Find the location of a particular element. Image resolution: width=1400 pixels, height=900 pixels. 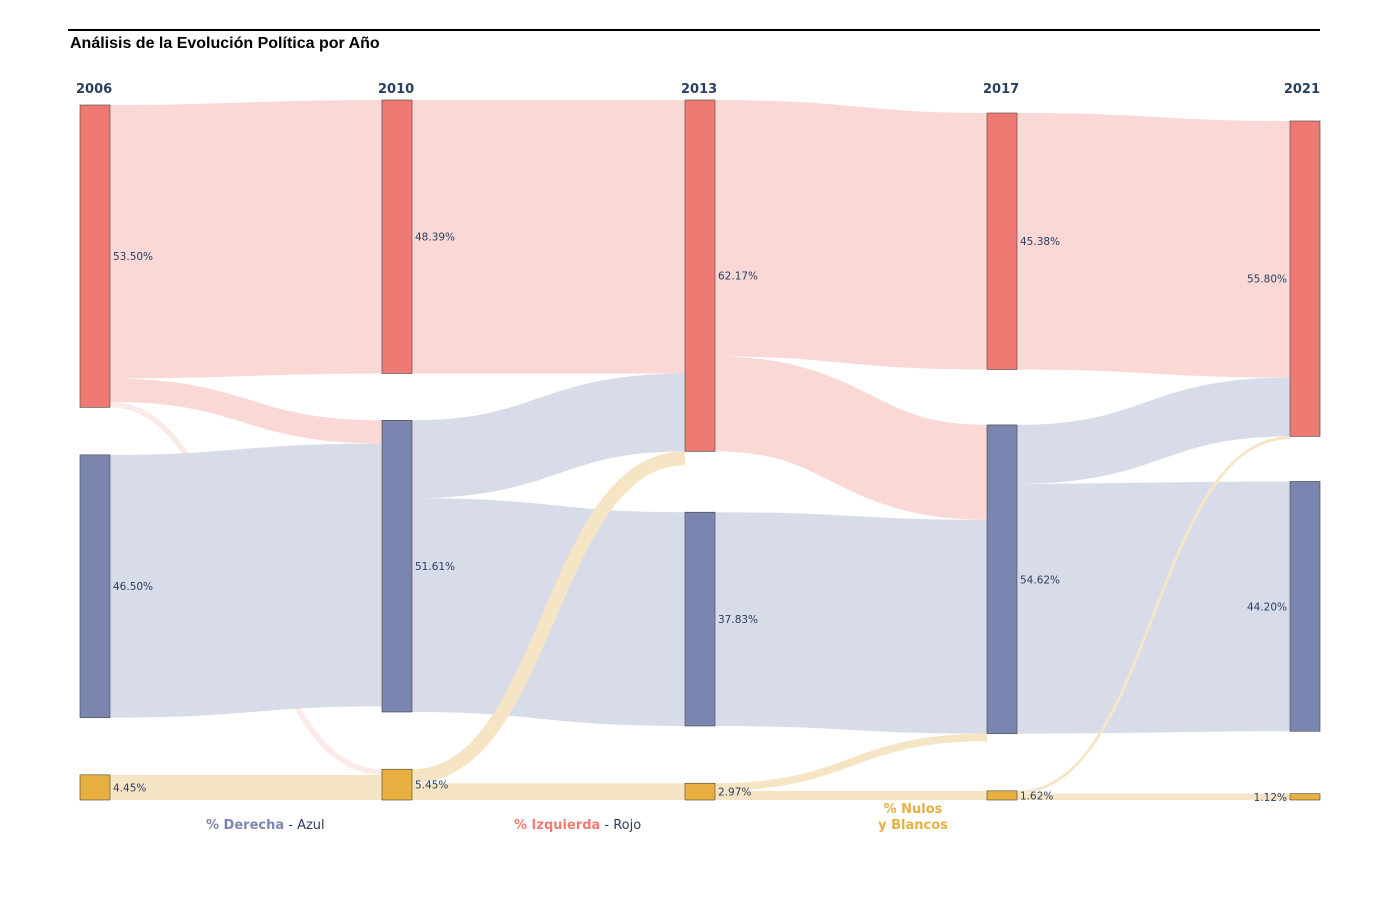

year-label-2006: 2006 is located at coordinates (94, 89).